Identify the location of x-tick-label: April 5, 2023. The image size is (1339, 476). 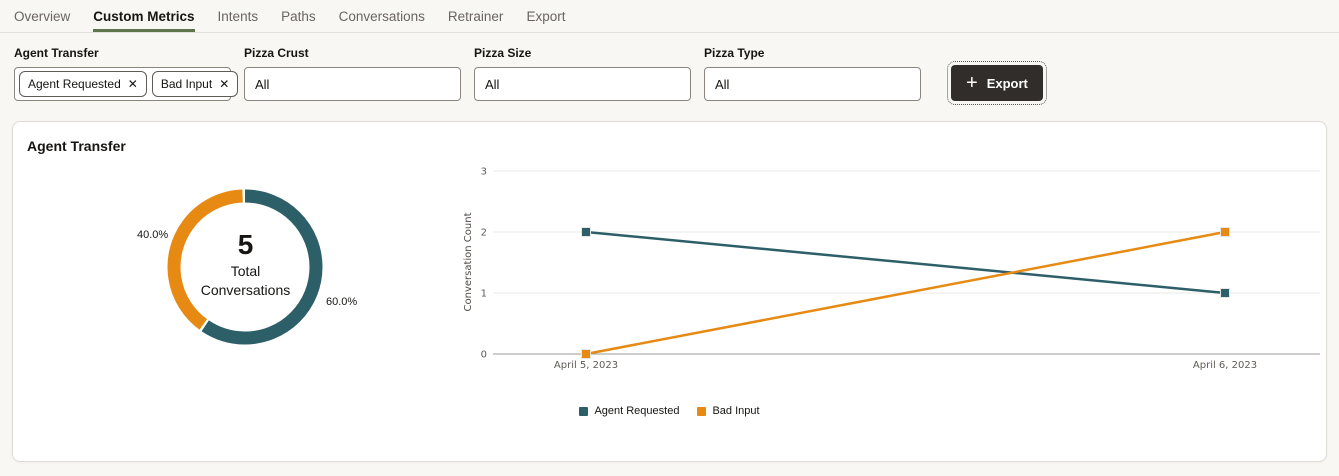
(586, 365).